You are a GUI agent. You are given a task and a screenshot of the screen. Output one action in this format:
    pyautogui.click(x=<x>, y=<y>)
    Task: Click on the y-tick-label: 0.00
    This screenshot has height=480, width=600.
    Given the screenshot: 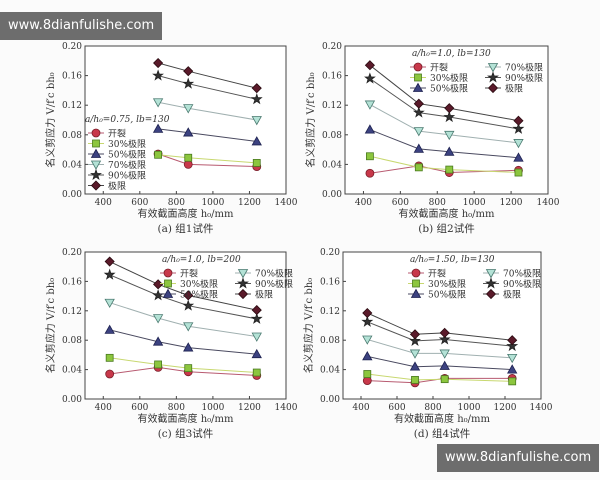 What is the action you would take?
    pyautogui.click(x=72, y=400)
    